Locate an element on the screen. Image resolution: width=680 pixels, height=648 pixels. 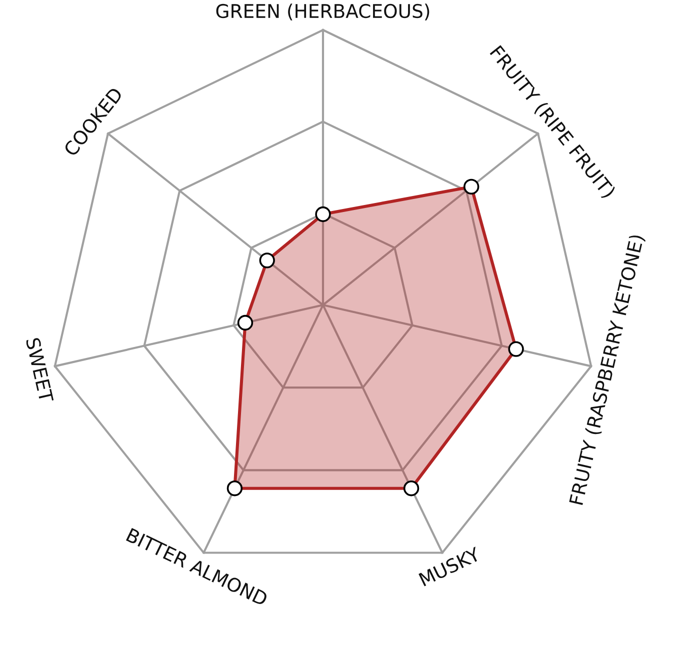
spoke-label: SWEET is located at coordinates (40, 370).